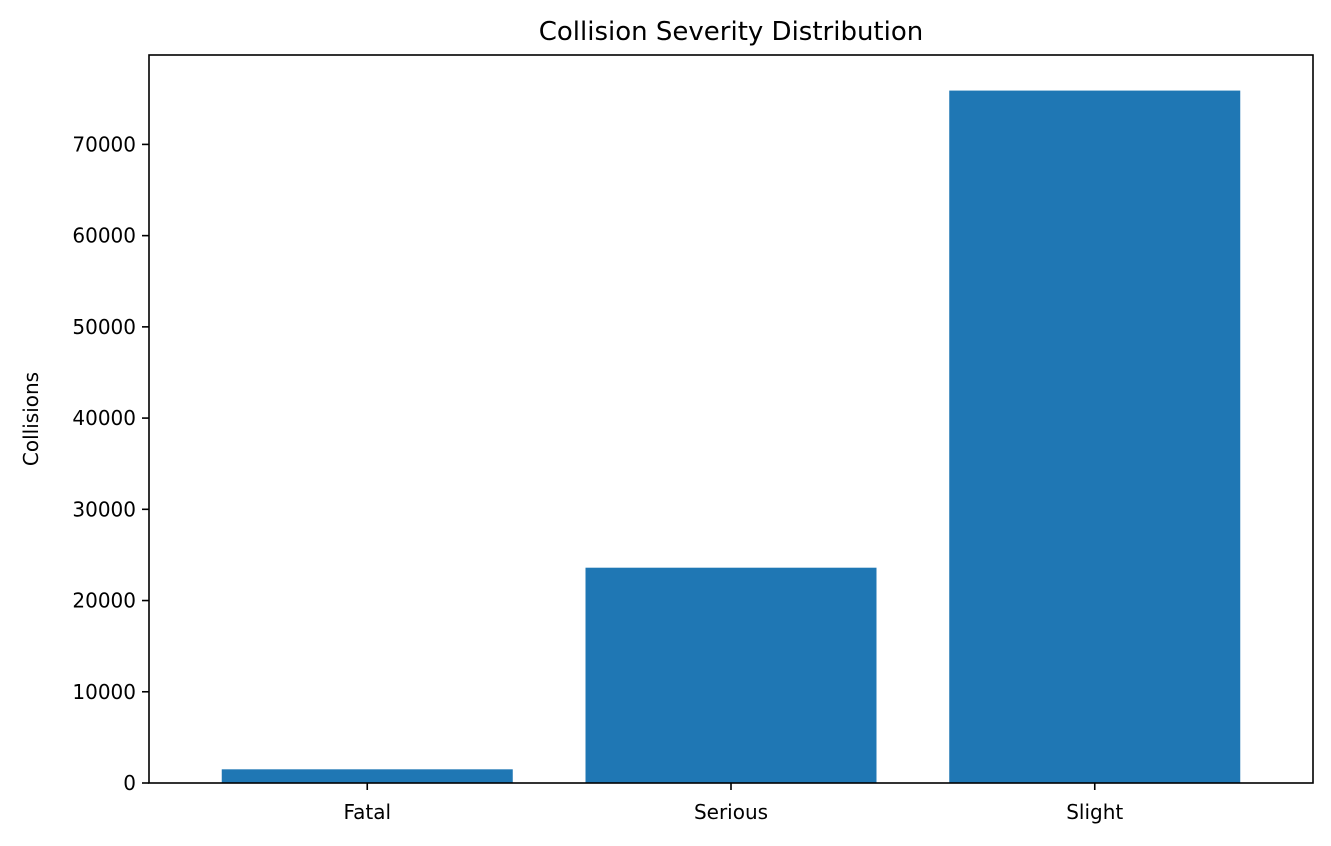 This screenshot has width=1331, height=846. Describe the element at coordinates (367, 812) in the screenshot. I see `x-tick-label: Fatal` at that location.